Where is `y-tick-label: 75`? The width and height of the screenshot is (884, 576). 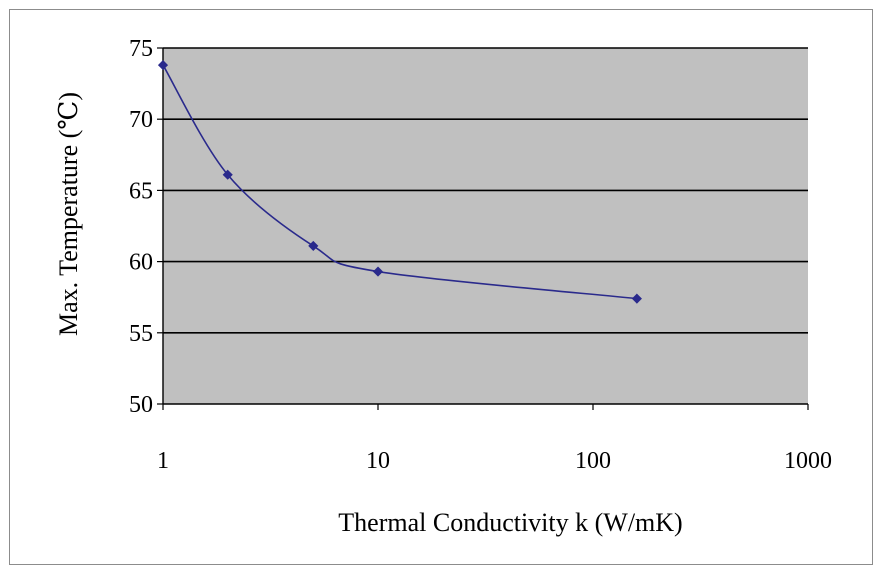
y-tick-label: 75 is located at coordinates (141, 49).